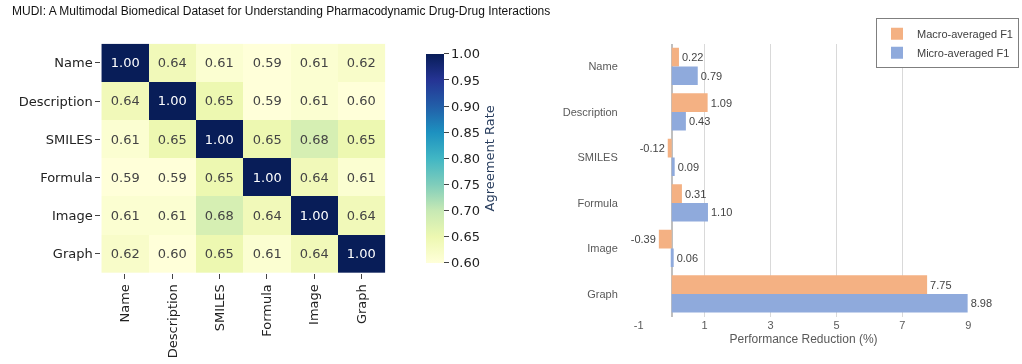 This screenshot has height=364, width=1022. What do you see at coordinates (688, 166) in the screenshot?
I see `data-label: 0.09` at bounding box center [688, 166].